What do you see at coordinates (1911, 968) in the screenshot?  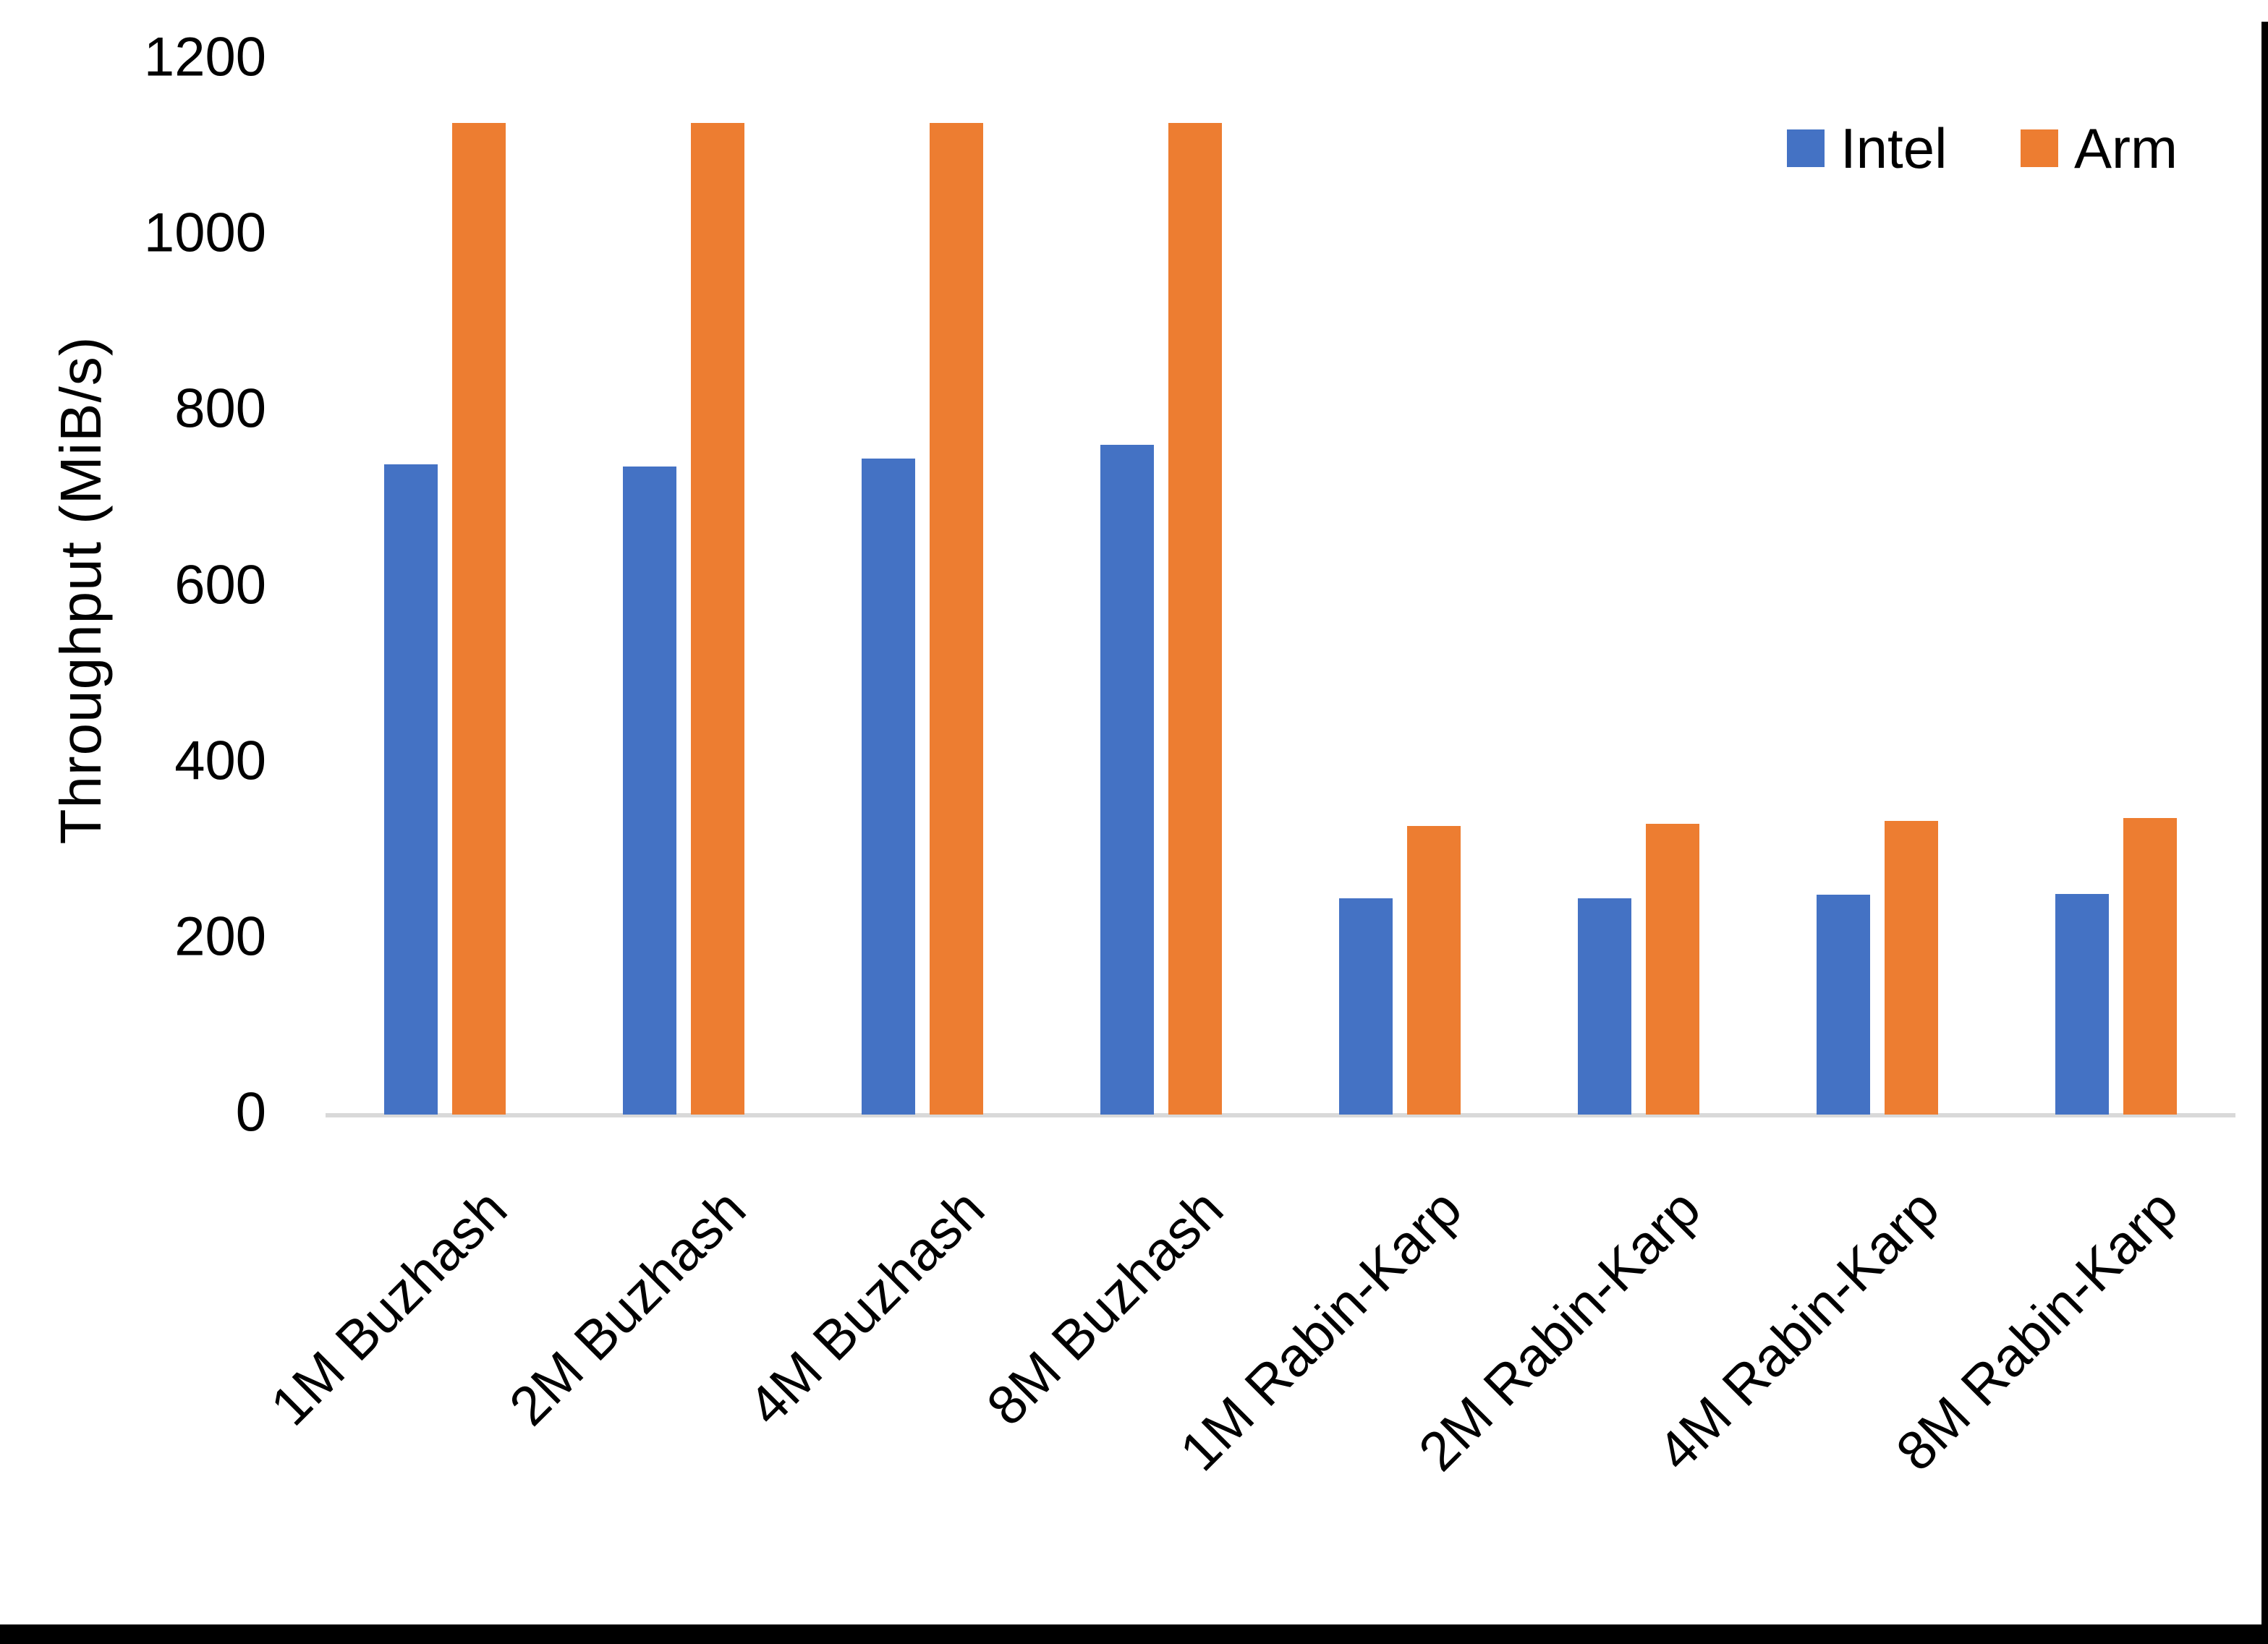 I see `bar-arm-4m-rabin-karp` at bounding box center [1911, 968].